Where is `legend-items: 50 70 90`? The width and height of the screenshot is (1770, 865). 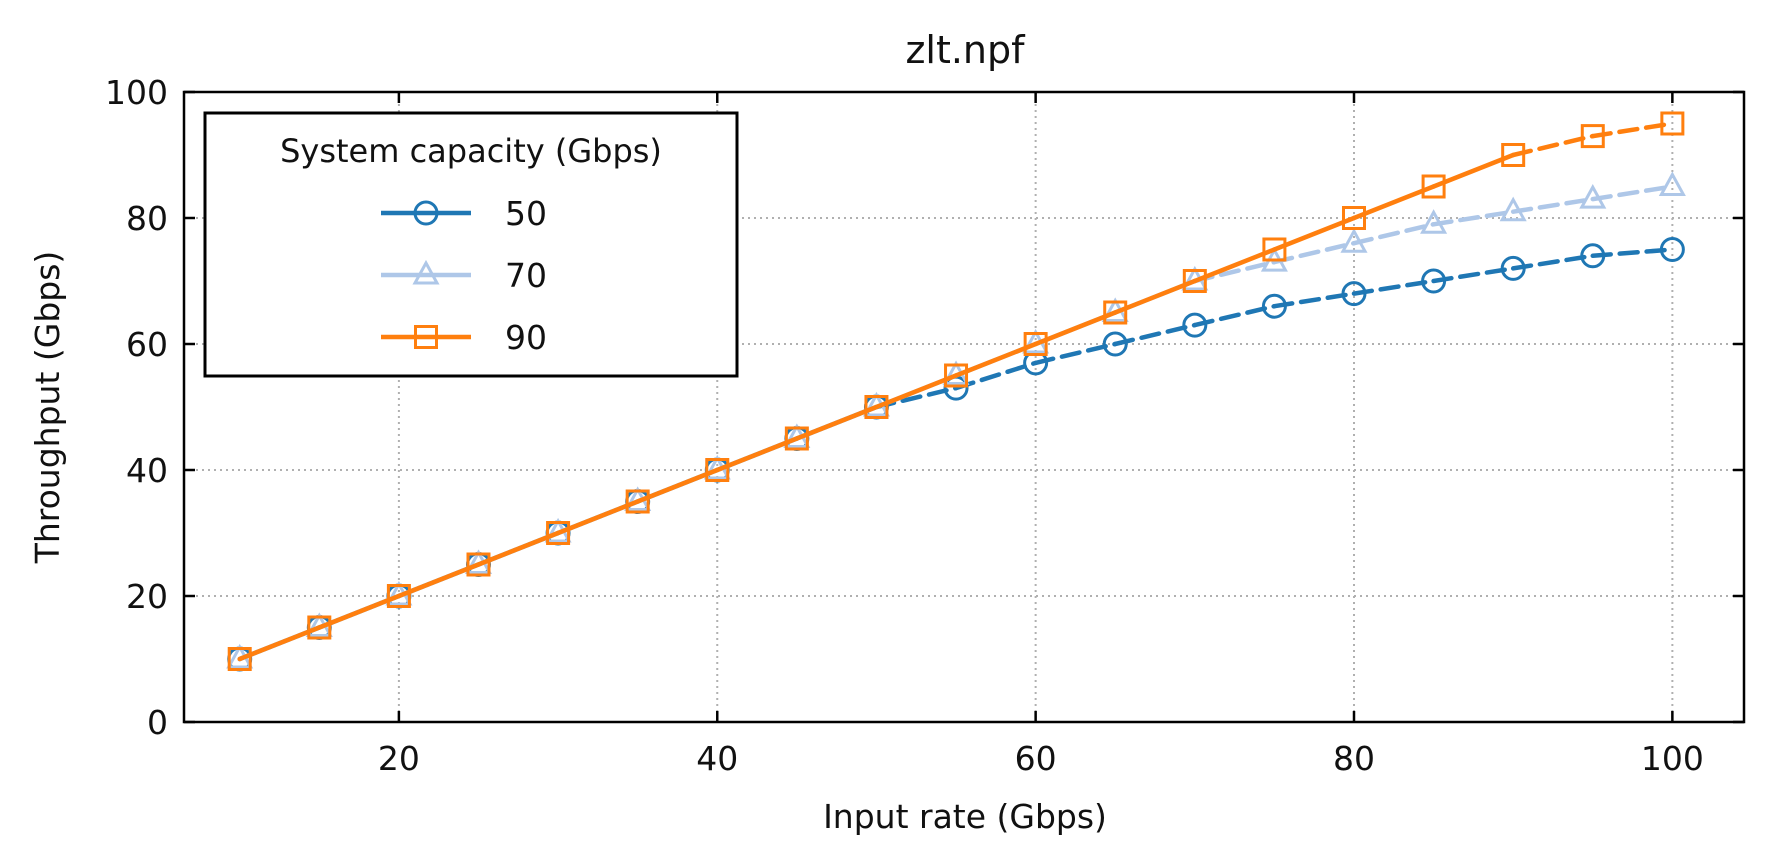 legend-items: 50 70 90 is located at coordinates (464, 275).